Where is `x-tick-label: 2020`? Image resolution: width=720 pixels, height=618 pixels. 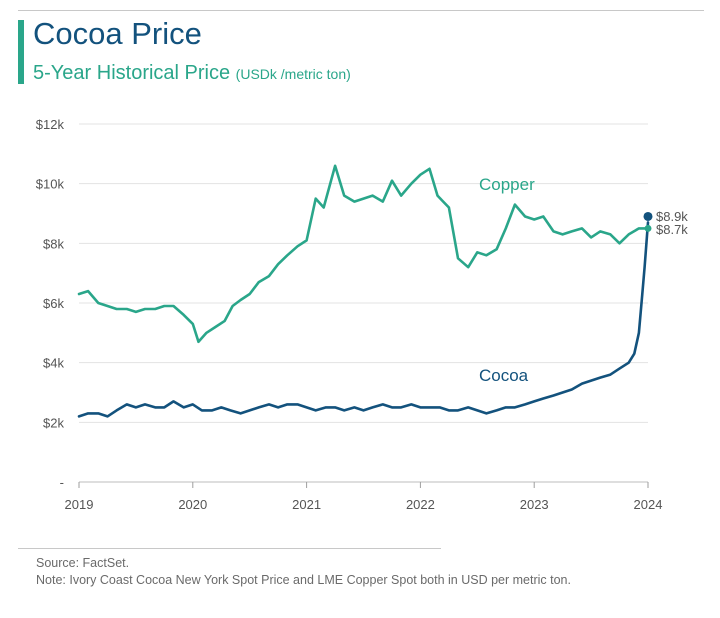 x-tick-label: 2020 is located at coordinates (192, 504).